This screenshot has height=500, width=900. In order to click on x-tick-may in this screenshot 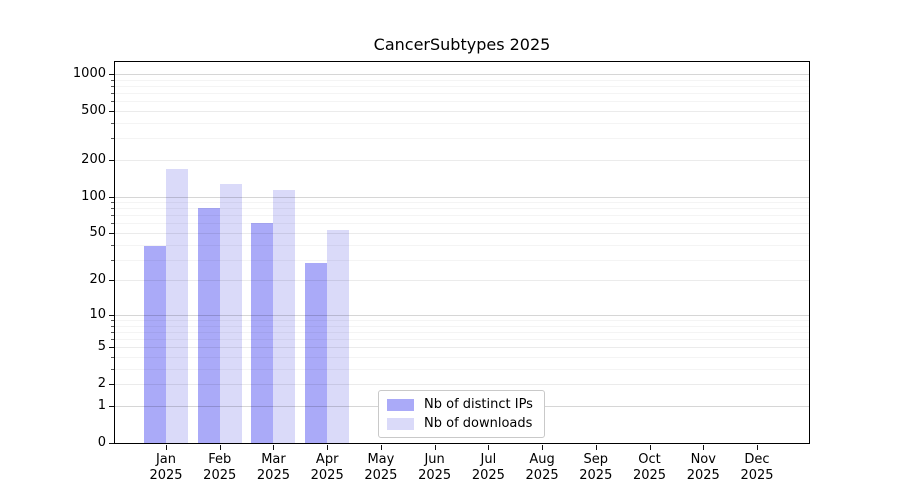, I will do `click(381, 447)`.